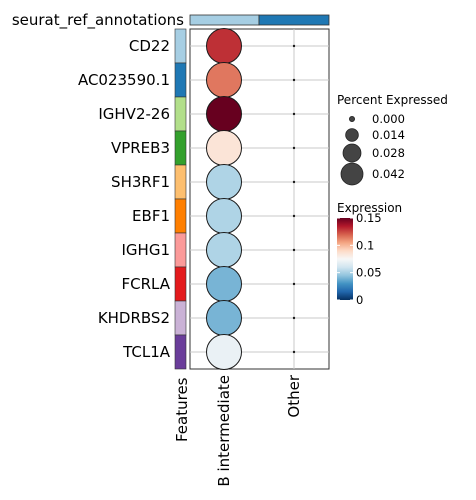  I want to click on color-legend-label: 0.15, so click(369, 218).